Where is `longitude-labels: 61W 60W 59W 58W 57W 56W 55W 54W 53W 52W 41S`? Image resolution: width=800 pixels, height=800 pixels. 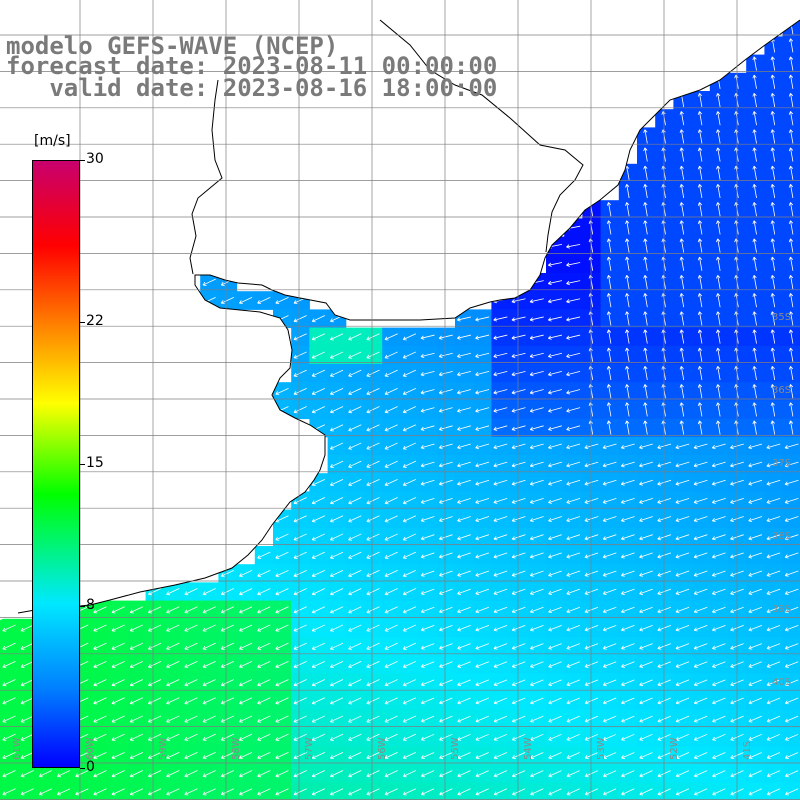 longitude-labels: 61W 60W 59W 58W 57W 56W 55W 54W 53W 52W 41S is located at coordinates (382, 748).